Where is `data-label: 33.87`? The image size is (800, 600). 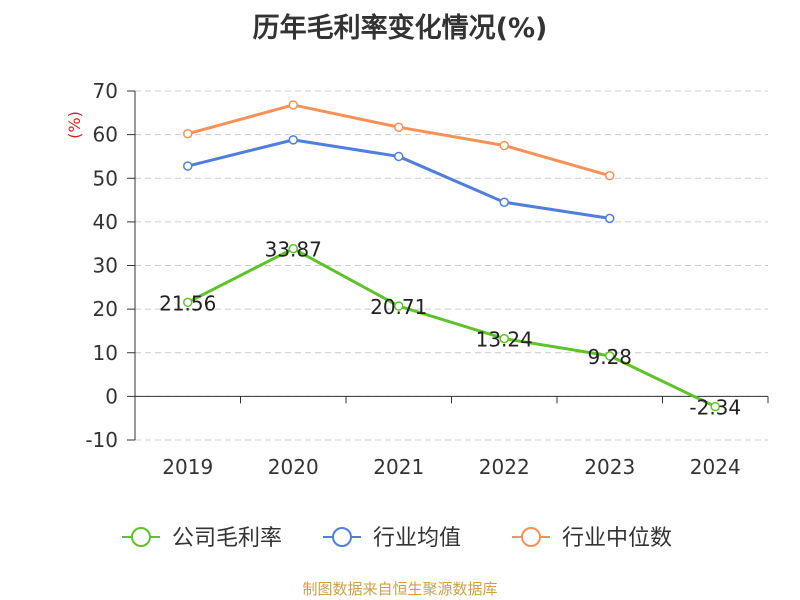 data-label: 33.87 is located at coordinates (293, 250).